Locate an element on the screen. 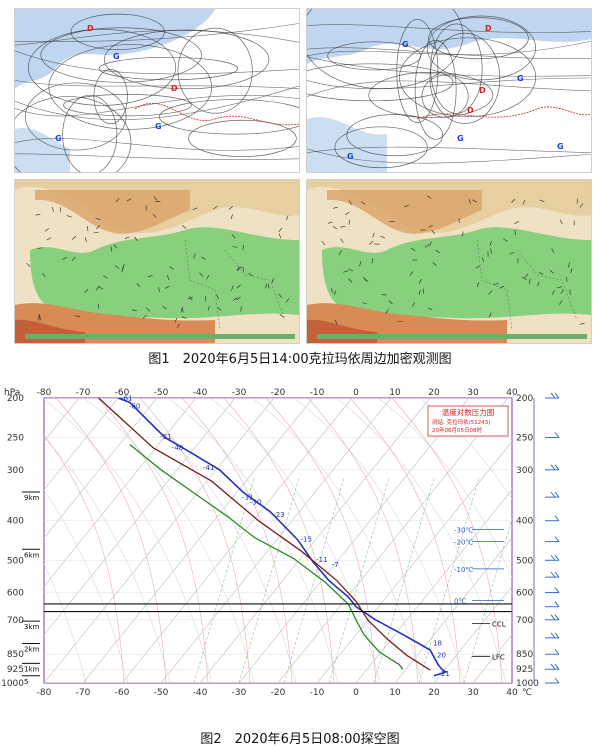 Image resolution: width=600 pixels, height=749 pixels. x-tick-label-bottom: -10 is located at coordinates (317, 693).